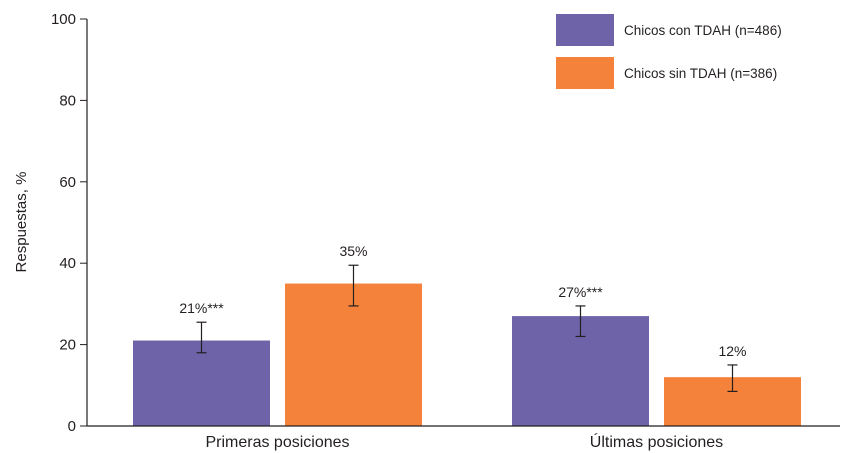  I want to click on y-tick-label: 40, so click(67, 263).